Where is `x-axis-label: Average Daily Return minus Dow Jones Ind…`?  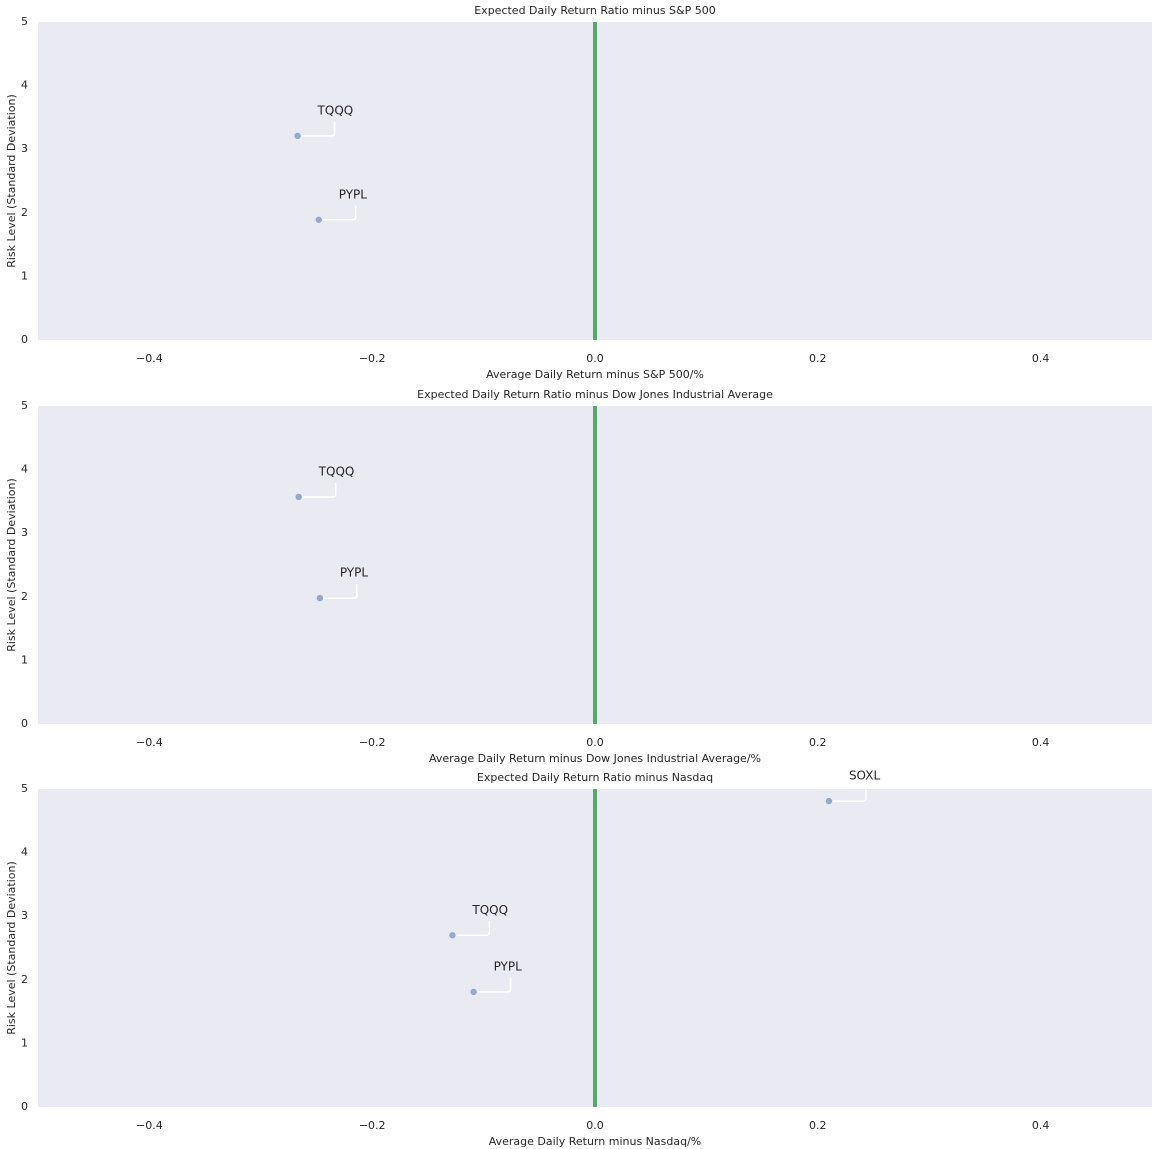 x-axis-label: Average Daily Return minus Dow Jones Ind… is located at coordinates (595, 758).